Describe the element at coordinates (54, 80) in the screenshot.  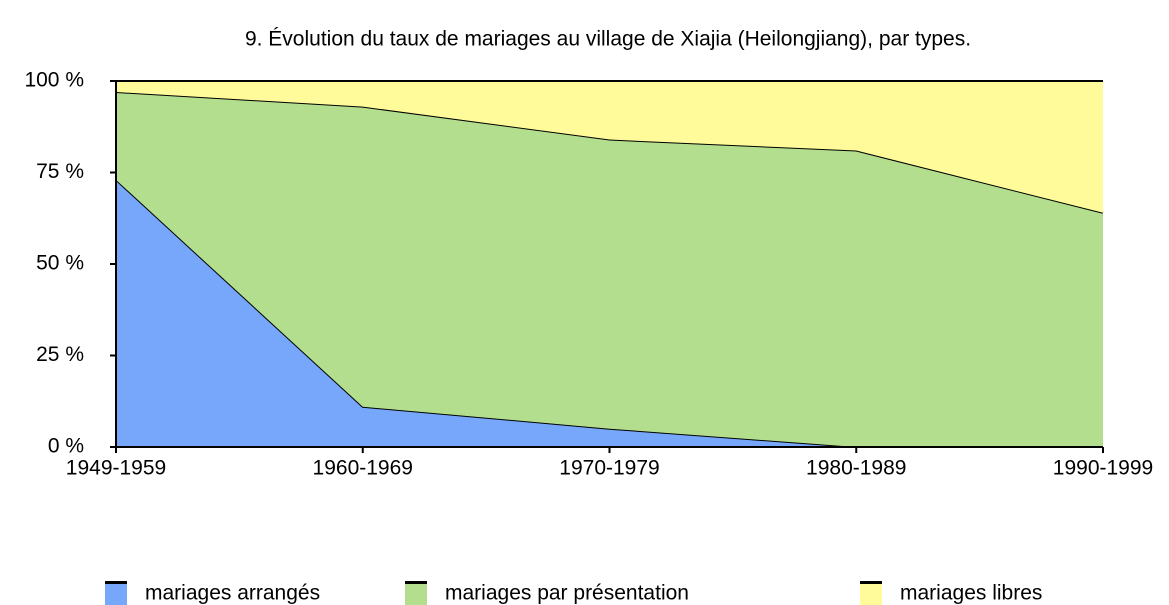
I see `y-tick-label: 100 %` at that location.